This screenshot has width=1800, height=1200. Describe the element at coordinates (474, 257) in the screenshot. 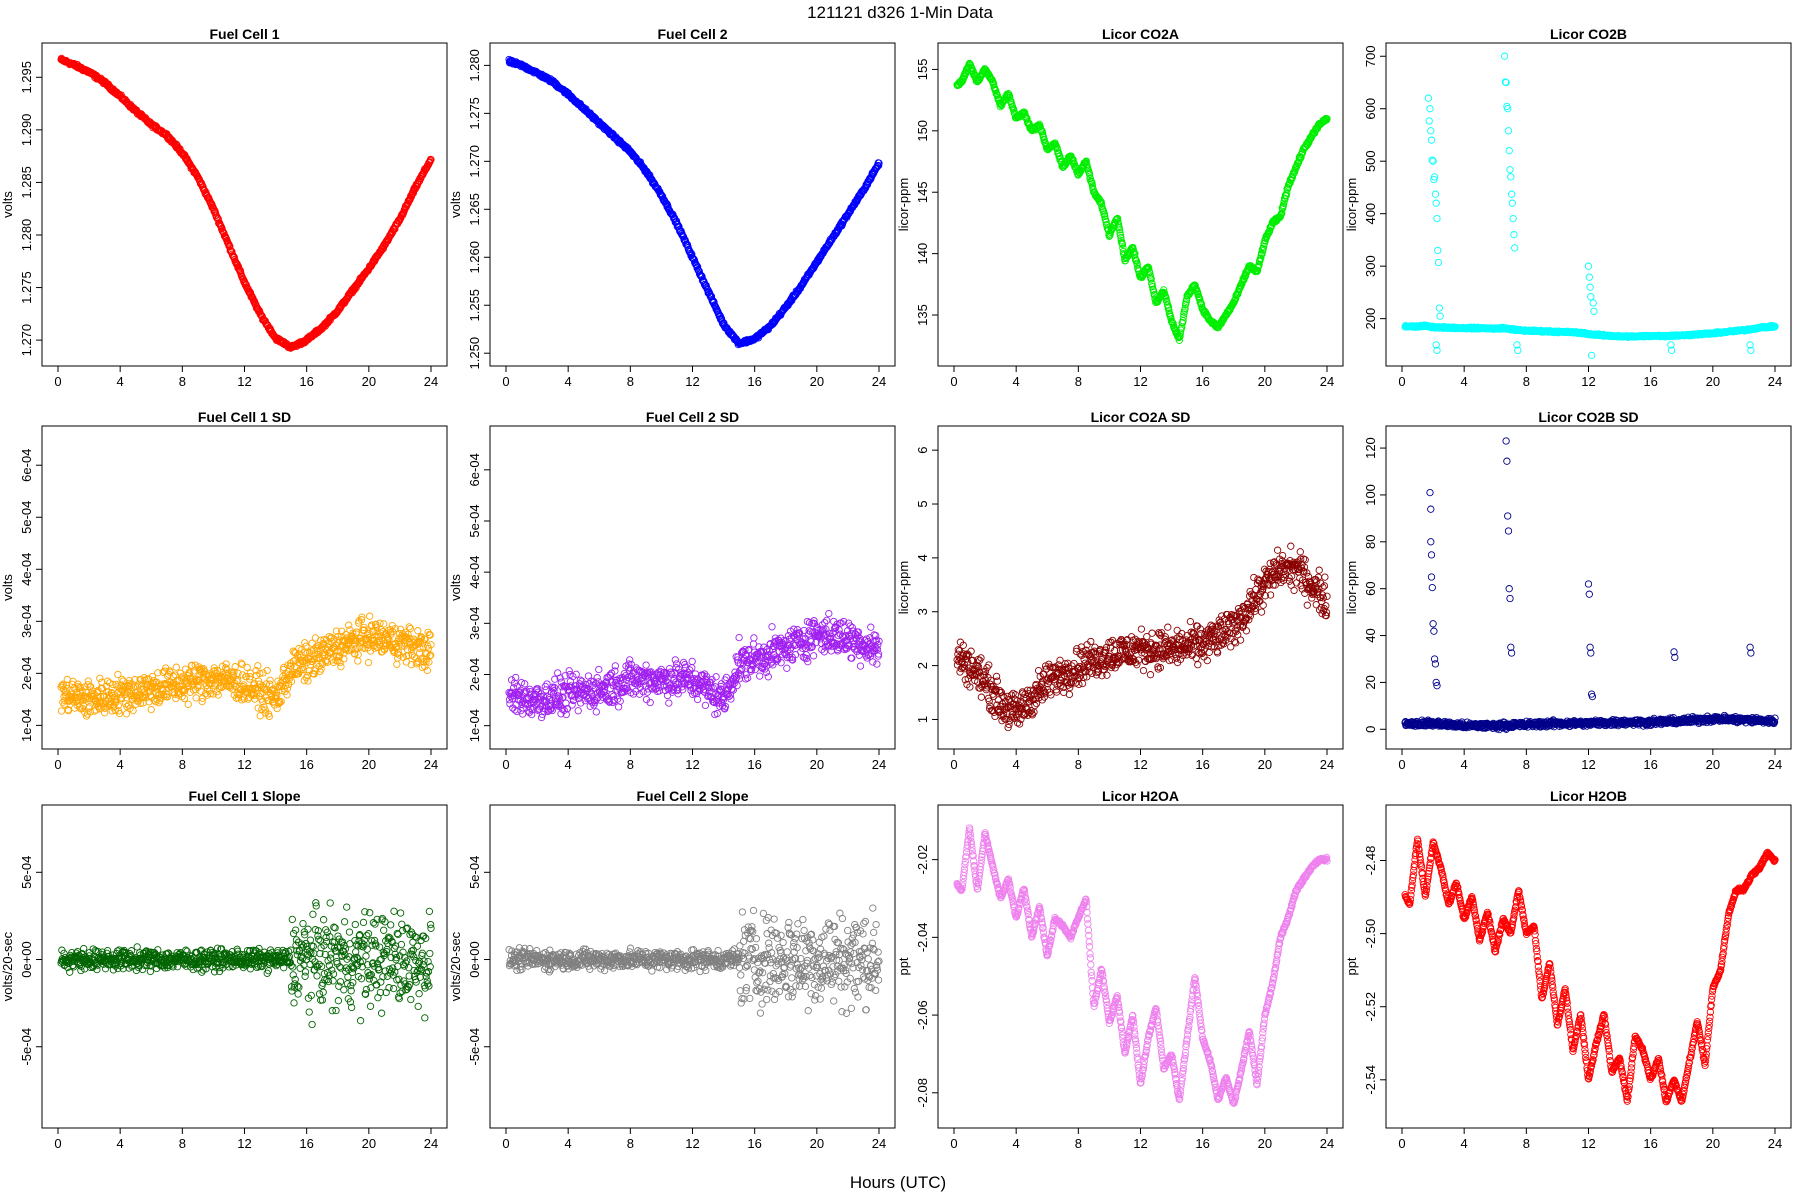

I see `y-tick-label: 1.260` at that location.